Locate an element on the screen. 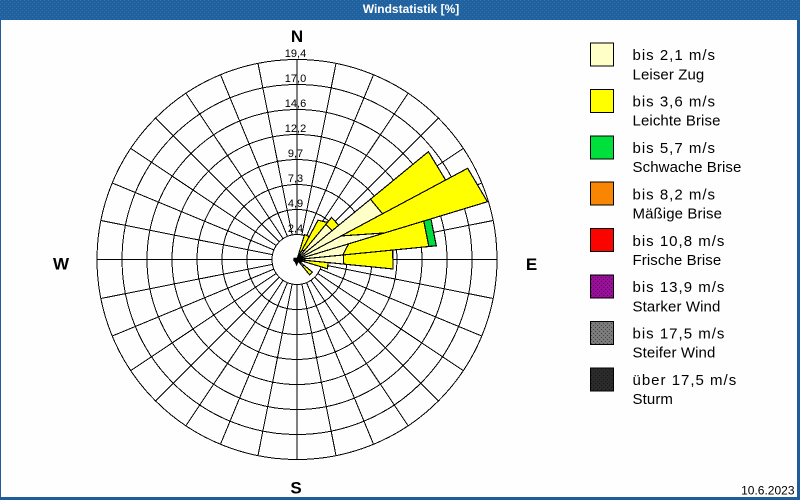  svg-text: Frische Brise is located at coordinates (677, 260).